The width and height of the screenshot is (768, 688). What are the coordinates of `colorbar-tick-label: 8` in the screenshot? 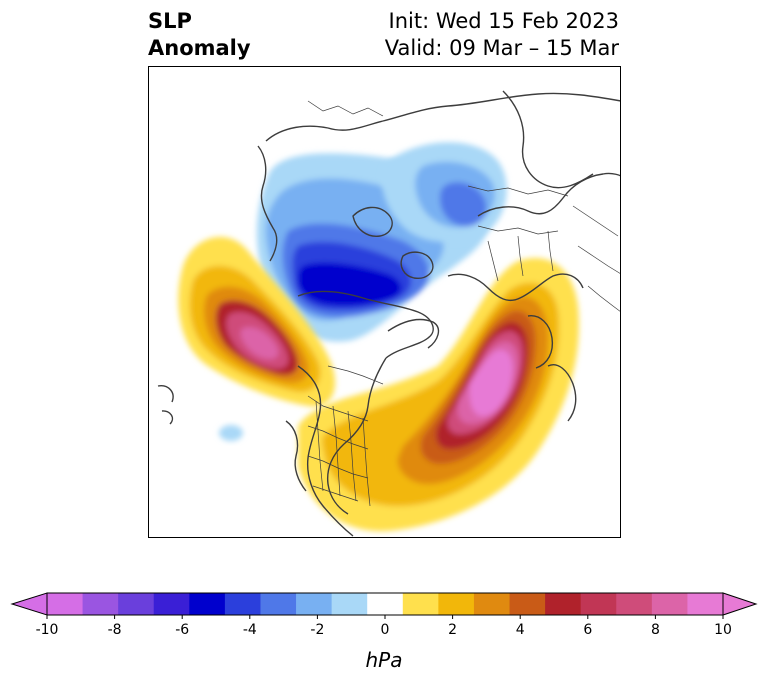 It's located at (655, 630).